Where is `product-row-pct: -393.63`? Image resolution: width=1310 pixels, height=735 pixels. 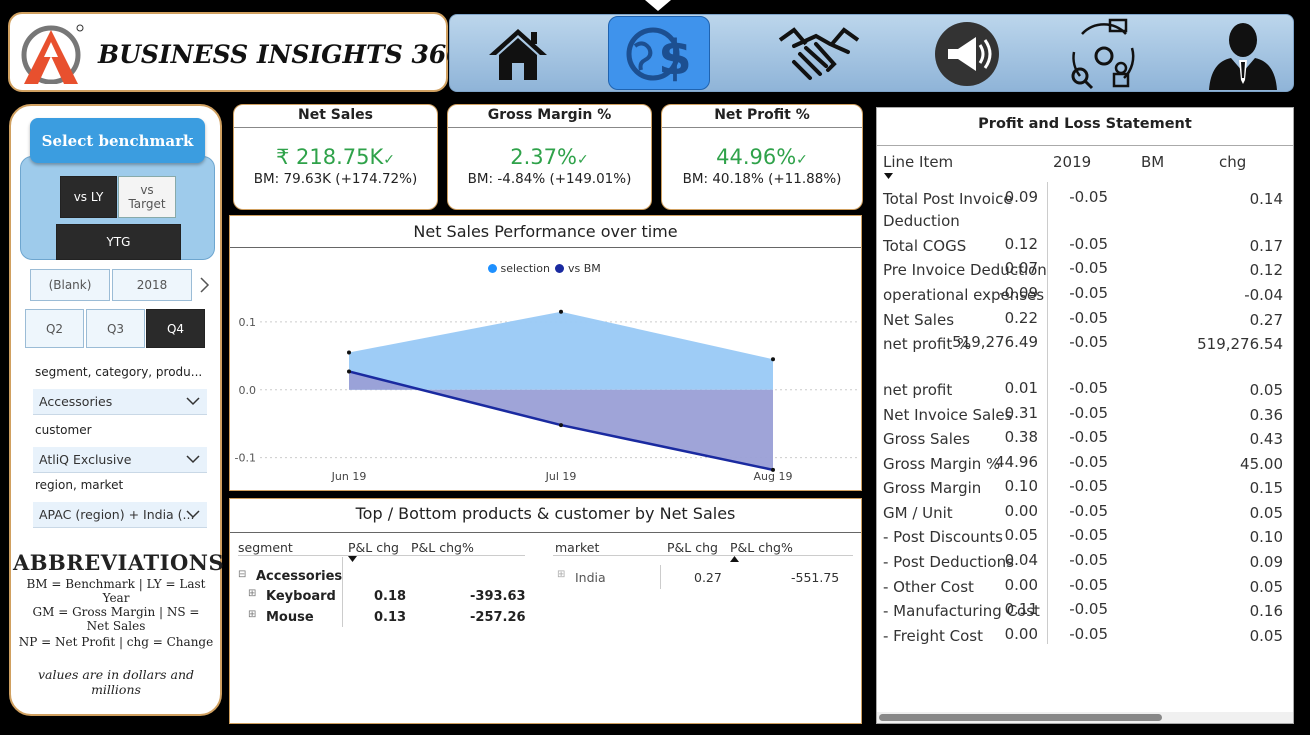 product-row-pct: -393.63 is located at coordinates (498, 596).